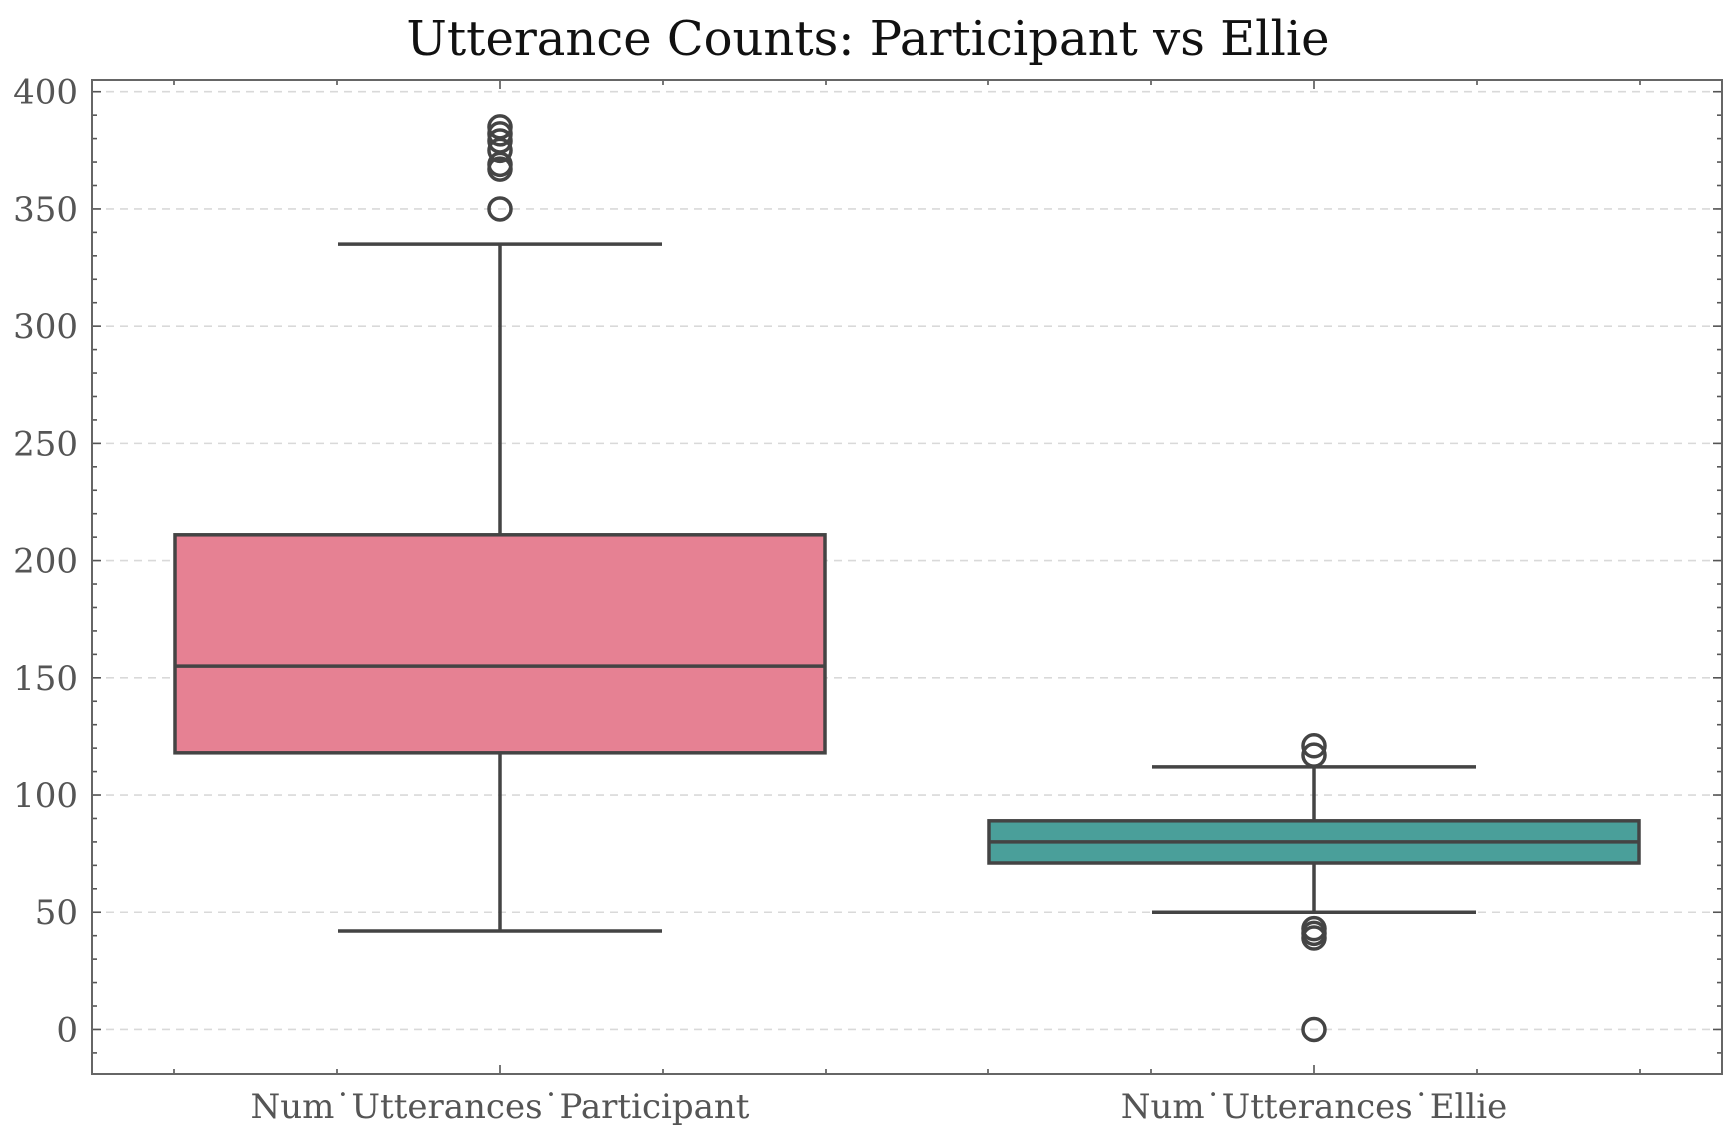  Describe the element at coordinates (56, 913) in the screenshot. I see `y-tick-label-50: 50` at that location.